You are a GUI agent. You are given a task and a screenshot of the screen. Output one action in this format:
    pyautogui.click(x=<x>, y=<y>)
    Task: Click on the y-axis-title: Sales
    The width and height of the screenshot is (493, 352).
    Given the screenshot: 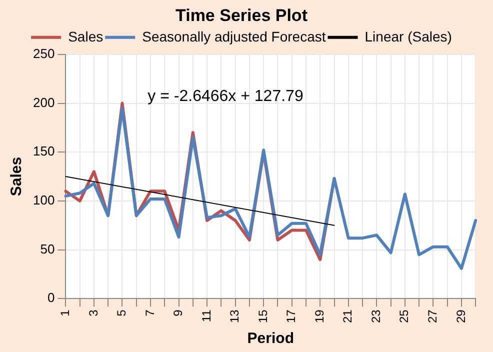 What is the action you would take?
    pyautogui.click(x=17, y=176)
    